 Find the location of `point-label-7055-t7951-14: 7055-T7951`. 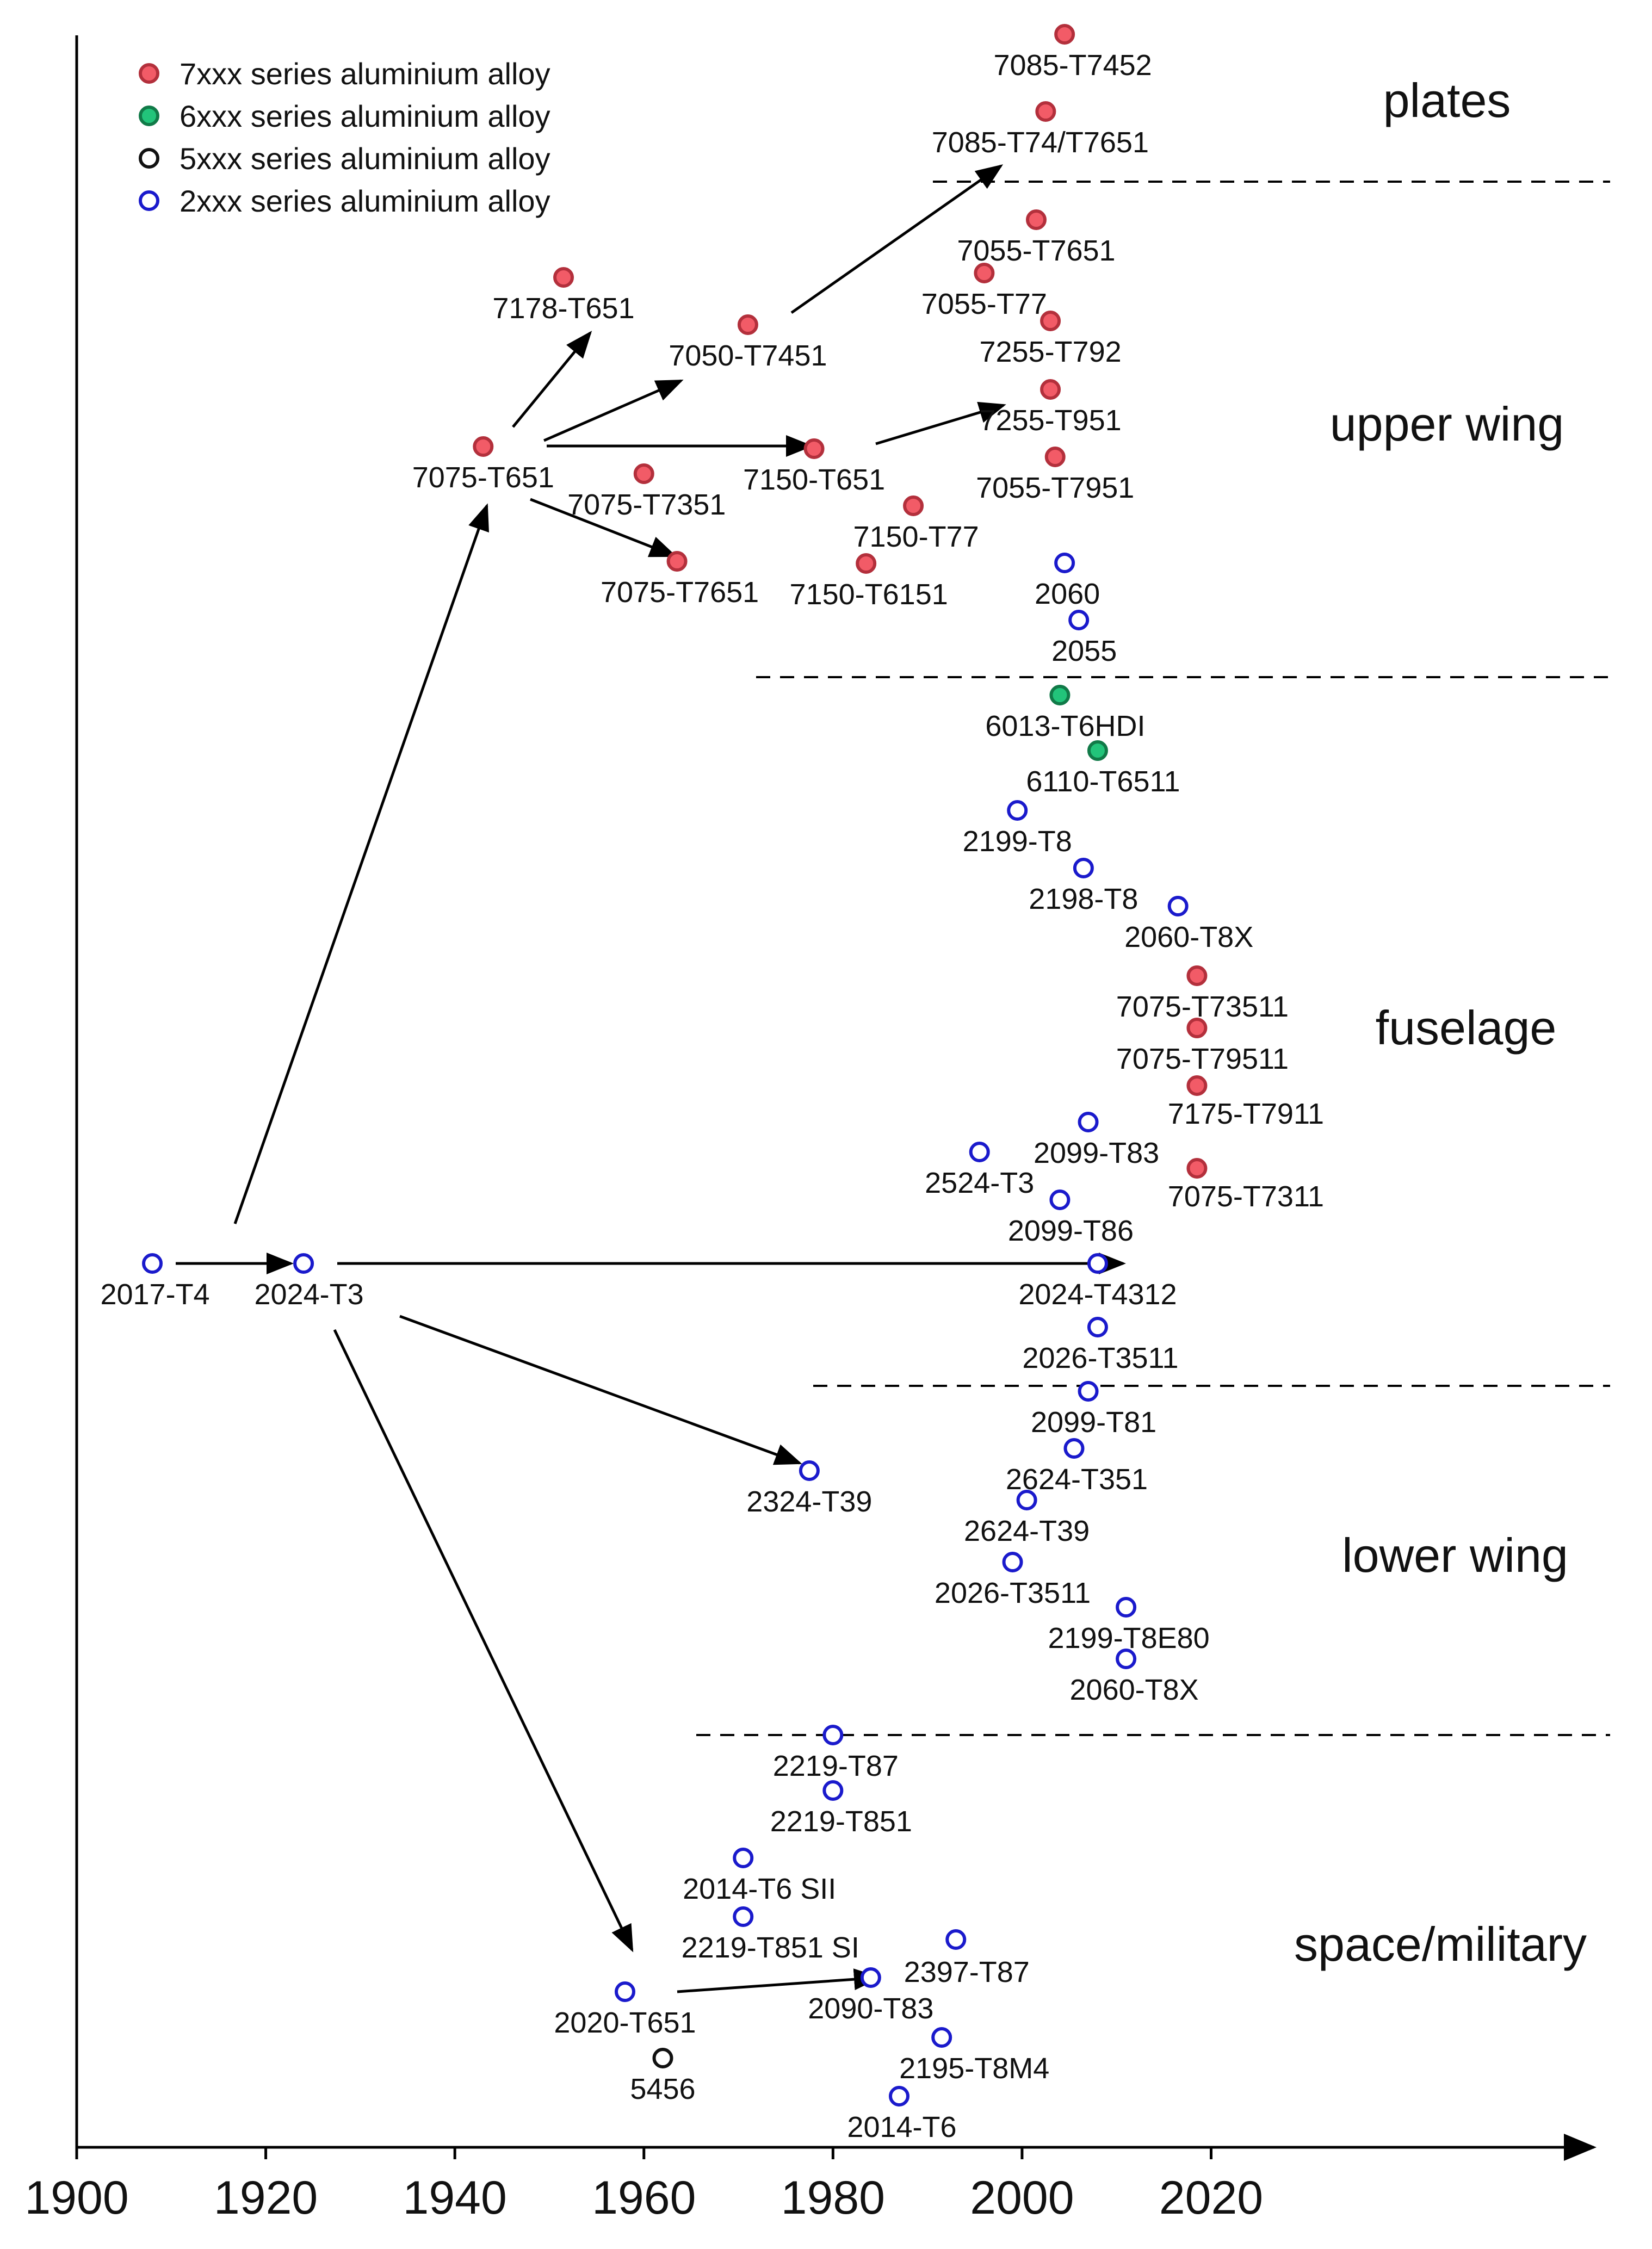

point-label-7055-t7951-14: 7055-T7951 is located at coordinates (1055, 488).